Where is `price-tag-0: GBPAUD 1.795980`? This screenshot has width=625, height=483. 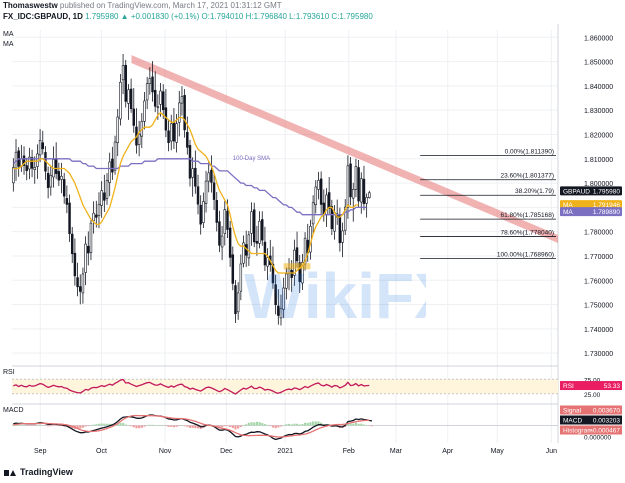 price-tag-0: GBPAUD 1.795980 is located at coordinates (591, 191).